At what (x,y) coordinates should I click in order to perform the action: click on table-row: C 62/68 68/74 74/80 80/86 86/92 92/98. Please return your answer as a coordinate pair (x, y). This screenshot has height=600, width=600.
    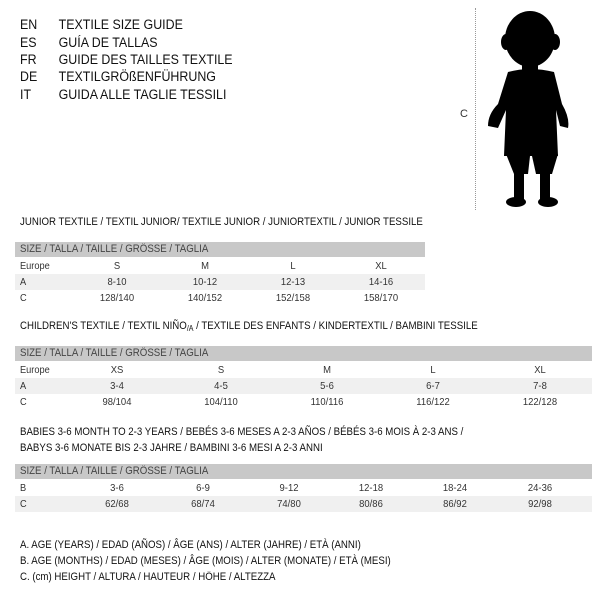
    Looking at the image, I should click on (303, 504).